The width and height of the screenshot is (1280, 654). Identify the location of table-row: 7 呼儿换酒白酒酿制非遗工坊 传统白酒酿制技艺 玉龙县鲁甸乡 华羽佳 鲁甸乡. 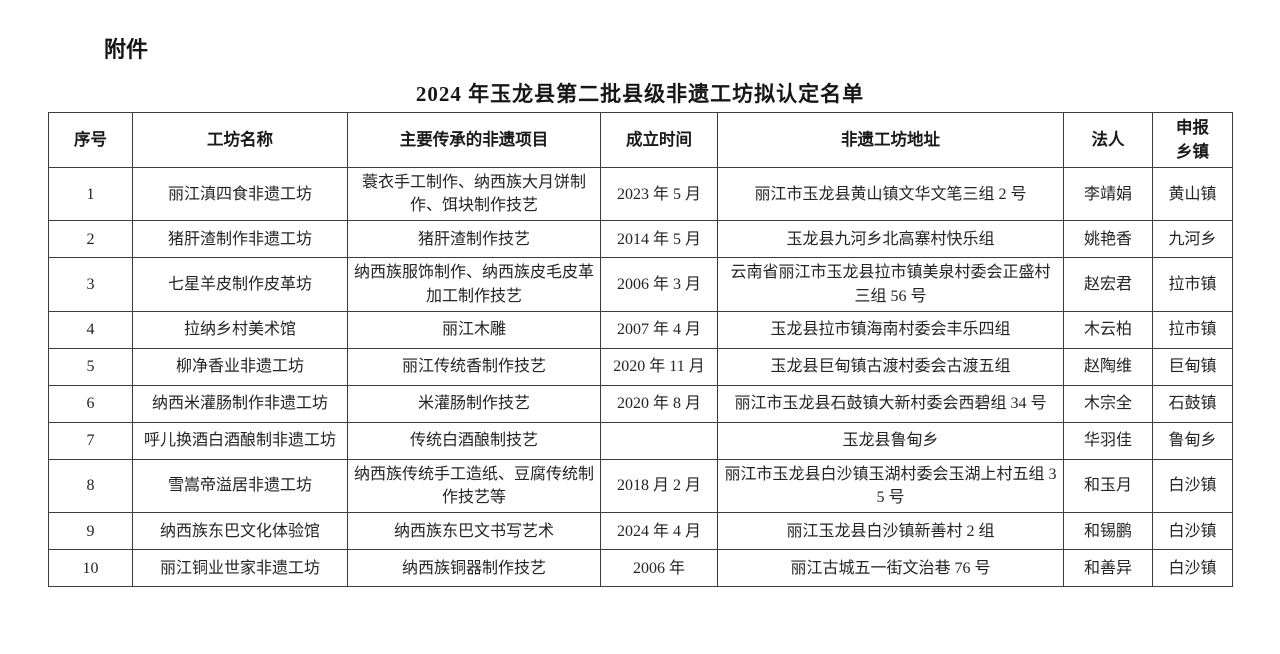
(640, 440).